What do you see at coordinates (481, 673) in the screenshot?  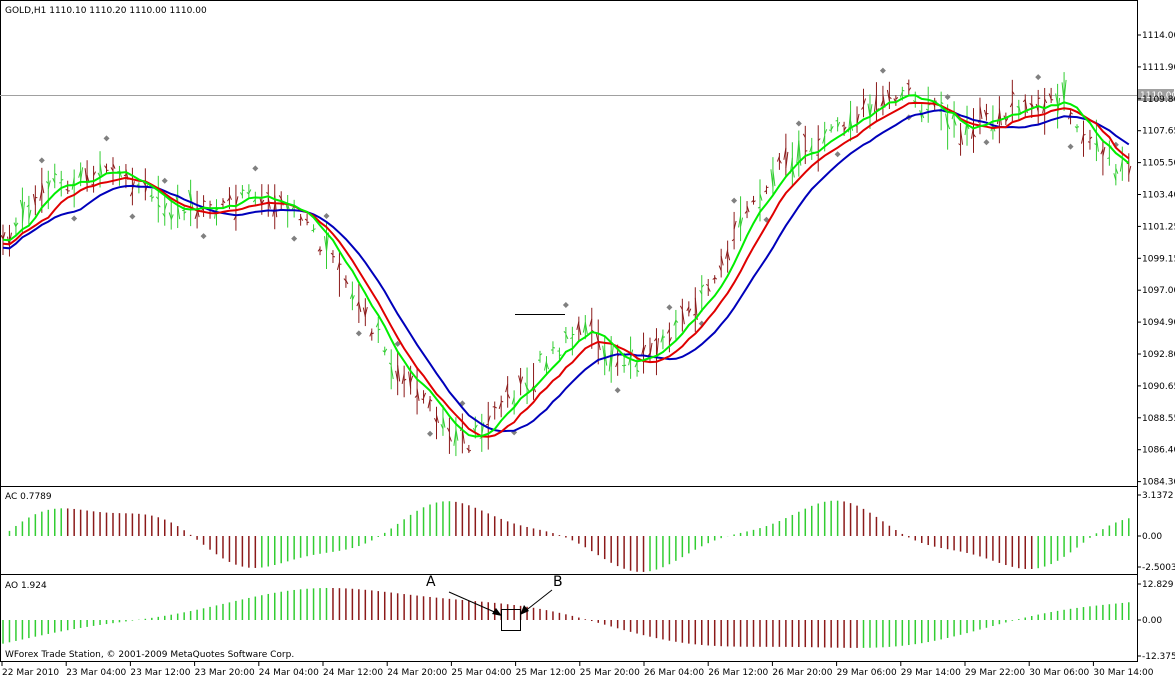 I see `xtick-label: 25 Mar 04:00` at bounding box center [481, 673].